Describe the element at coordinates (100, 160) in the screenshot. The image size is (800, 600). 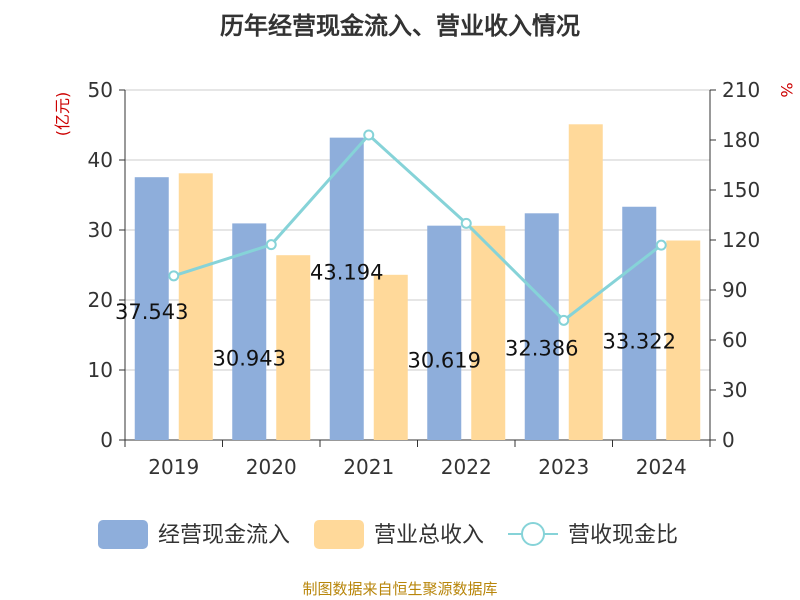
I see `left-tick-label: 40` at that location.